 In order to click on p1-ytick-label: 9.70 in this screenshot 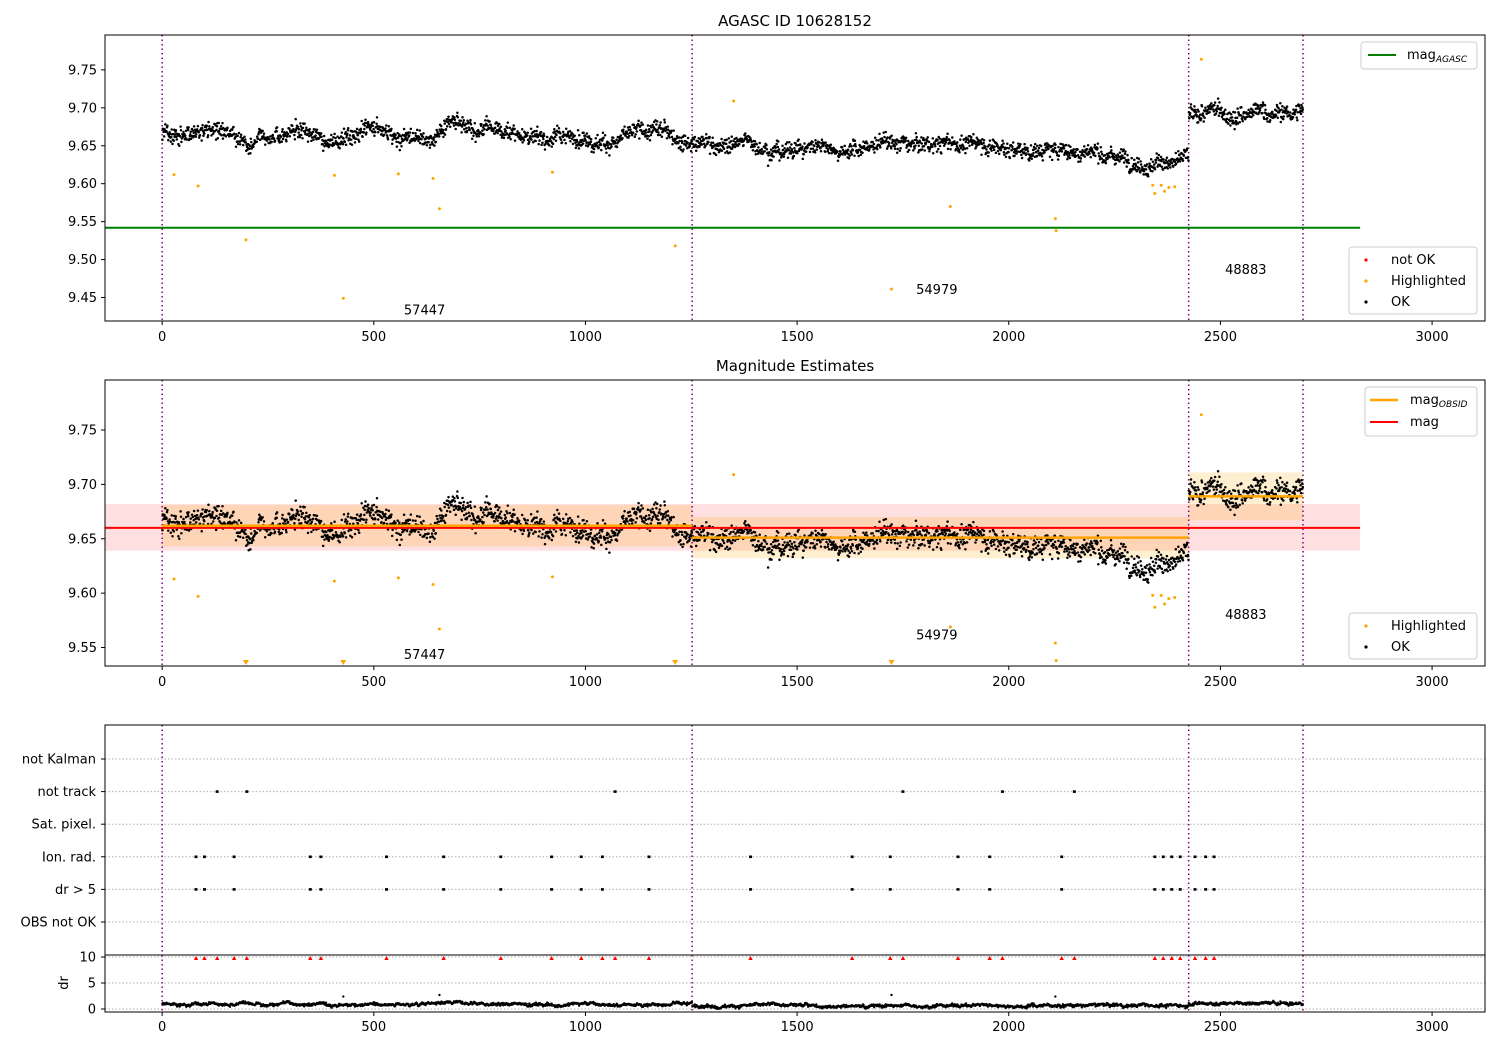, I will do `click(82, 108)`.